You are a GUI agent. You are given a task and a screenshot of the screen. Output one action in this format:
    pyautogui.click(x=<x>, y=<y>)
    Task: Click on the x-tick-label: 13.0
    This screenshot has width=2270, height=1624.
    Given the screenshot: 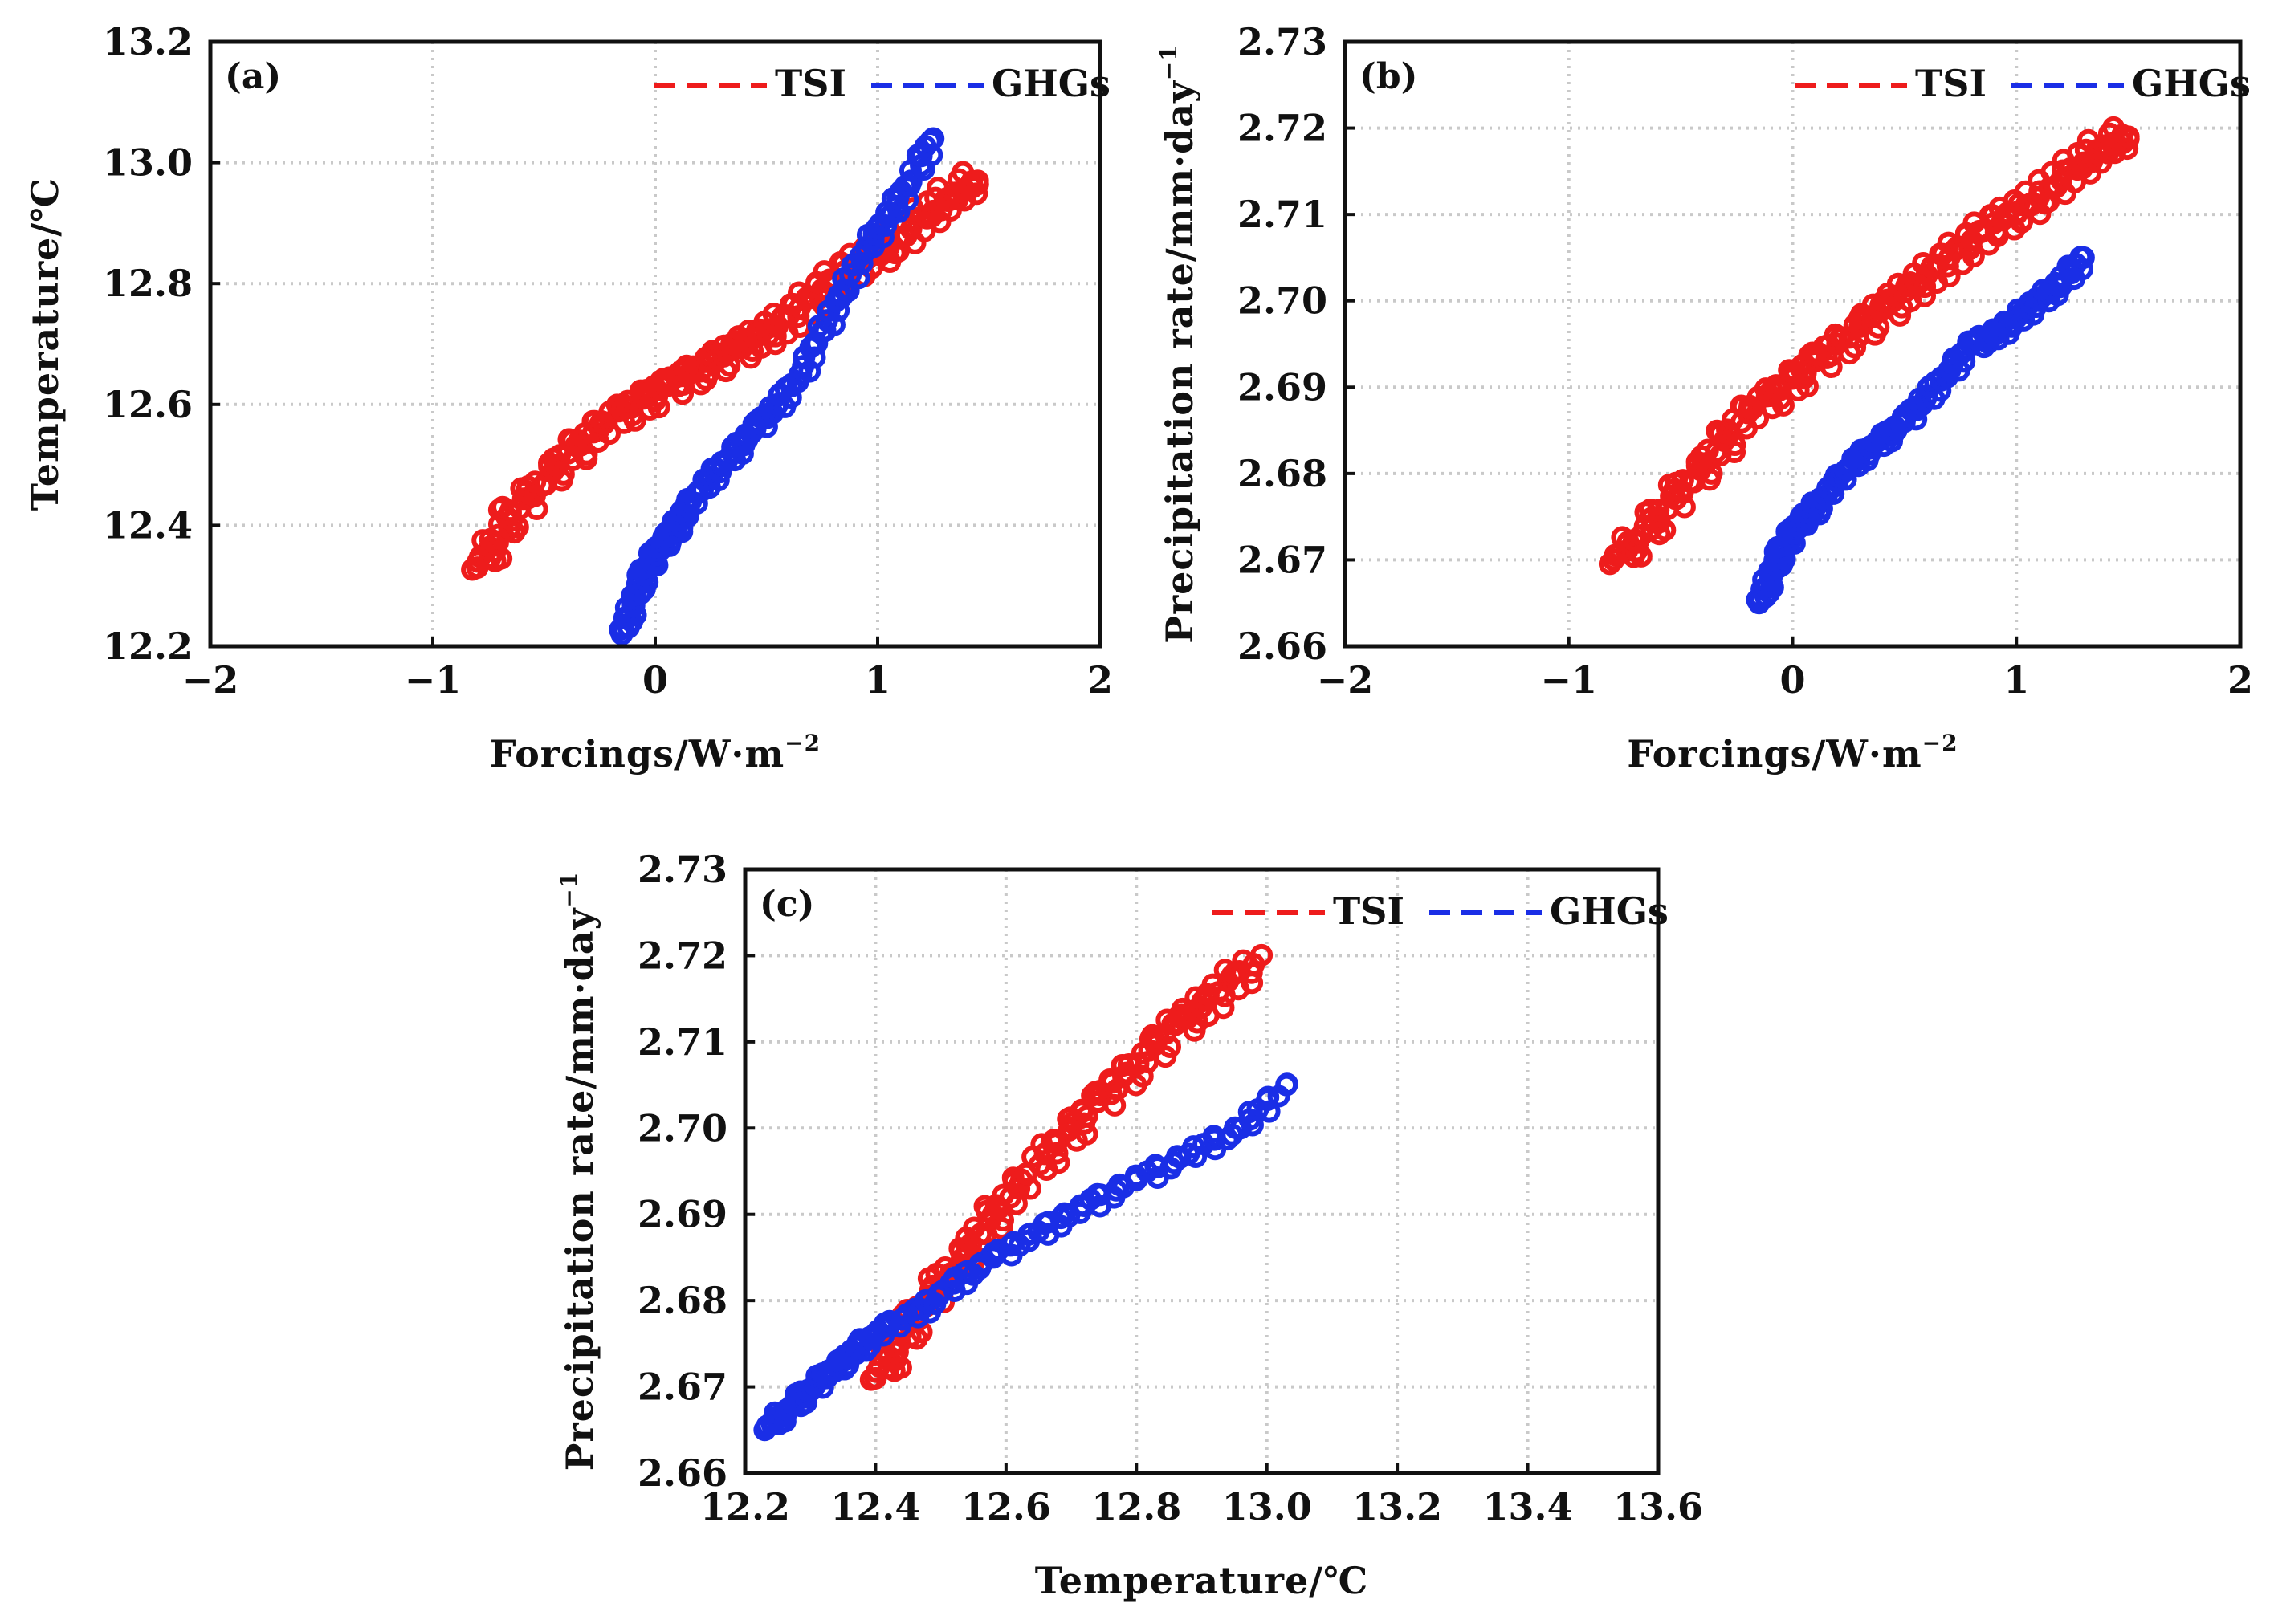 What is the action you would take?
    pyautogui.click(x=1267, y=1506)
    